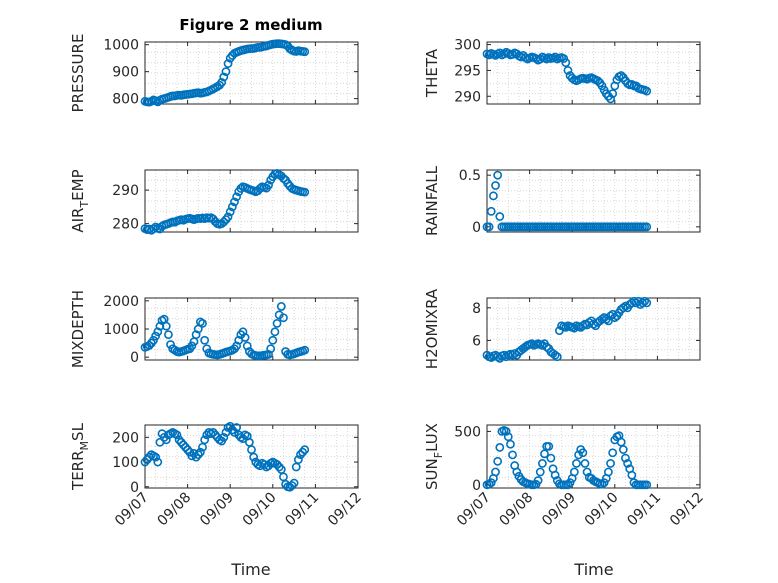 Image resolution: width=778 pixels, height=583 pixels. I want to click on y-tick-label: 8, so click(476, 309).